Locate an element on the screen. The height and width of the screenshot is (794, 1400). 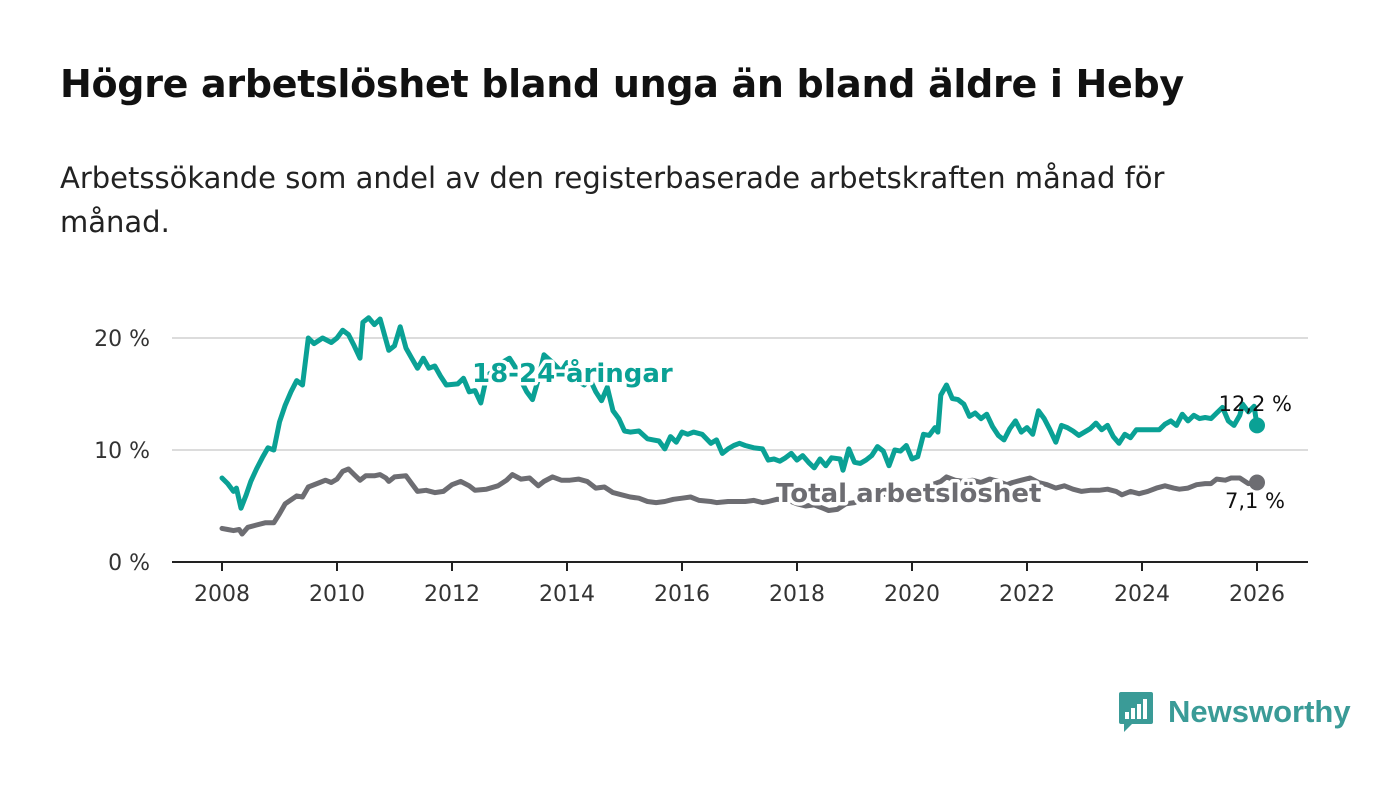
x-tick-label: 2012 is located at coordinates (452, 594).